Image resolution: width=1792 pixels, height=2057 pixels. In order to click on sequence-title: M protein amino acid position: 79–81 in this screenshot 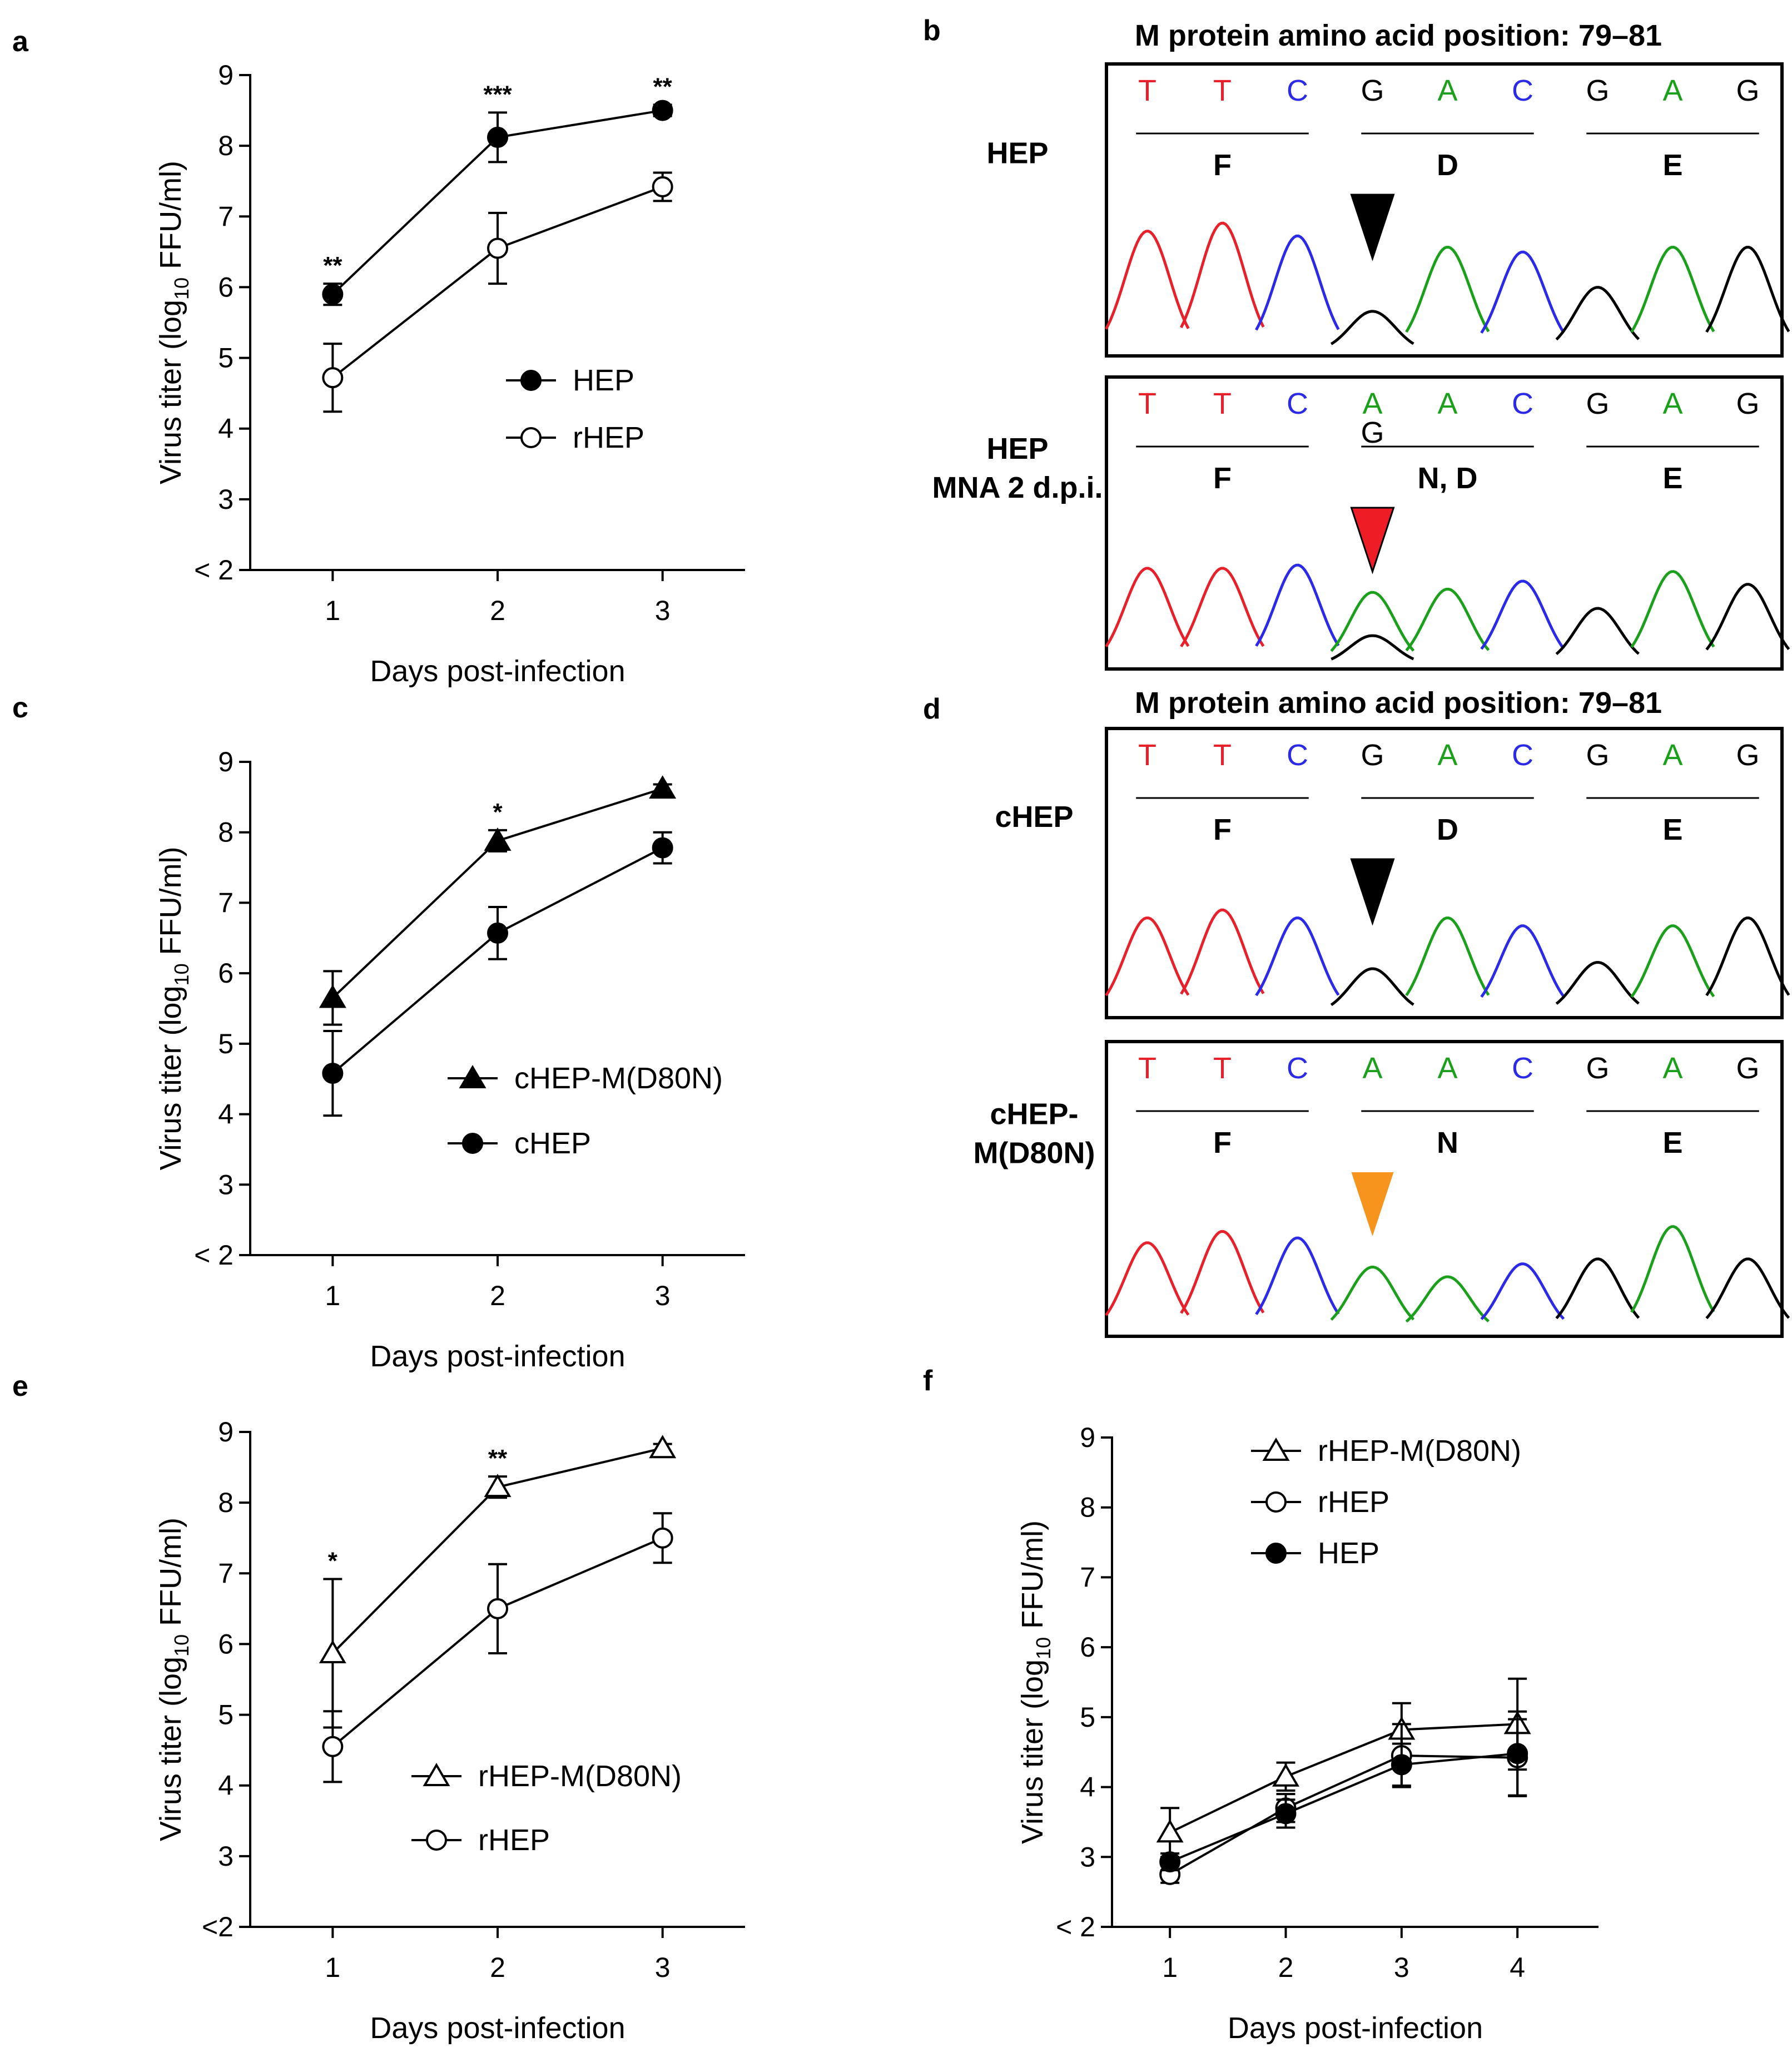, I will do `click(1398, 35)`.